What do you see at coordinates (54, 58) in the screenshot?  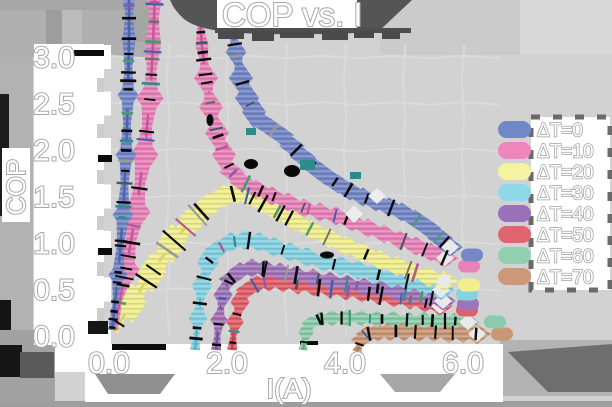 I see `svg-text: 3.0` at bounding box center [54, 58].